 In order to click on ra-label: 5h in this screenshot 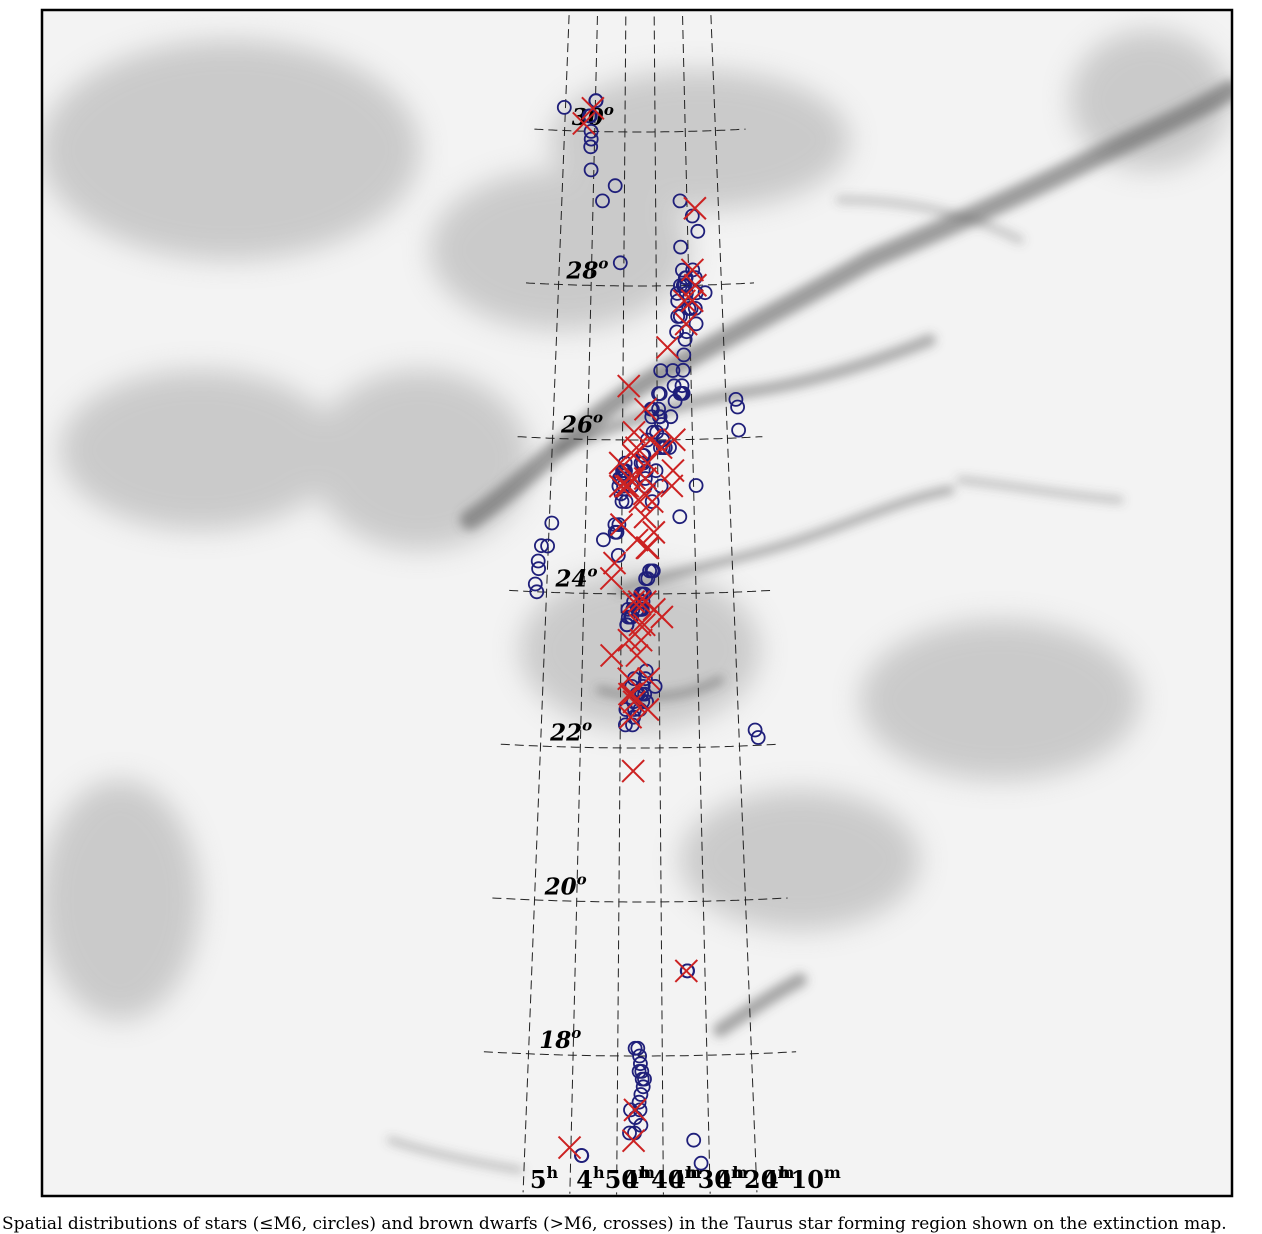, I will do `click(544, 1178)`.